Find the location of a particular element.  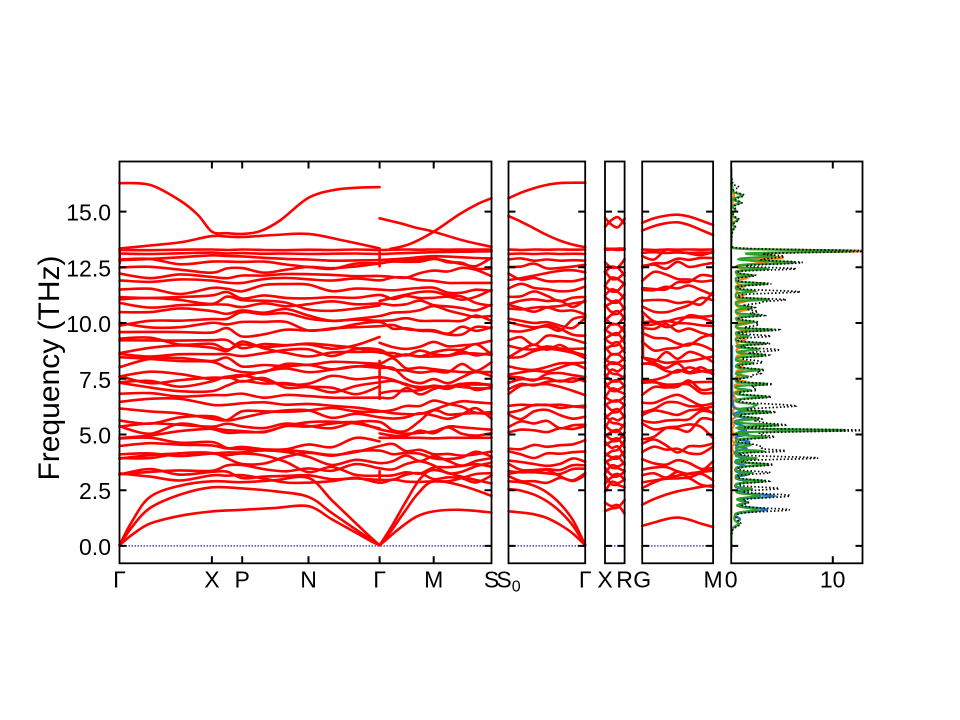

svg-text: 7.5 is located at coordinates (95, 380).